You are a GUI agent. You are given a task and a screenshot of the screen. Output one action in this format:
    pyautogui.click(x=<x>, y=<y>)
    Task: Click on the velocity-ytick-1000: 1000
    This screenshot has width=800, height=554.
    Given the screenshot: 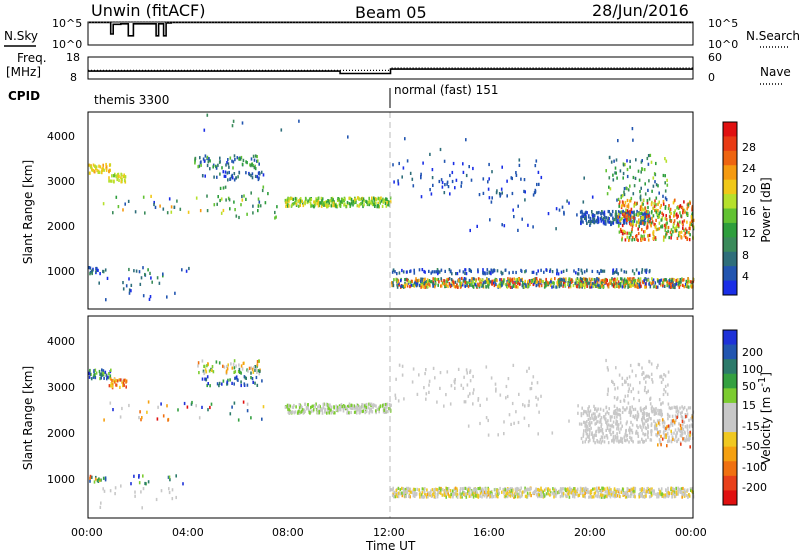 What is the action you would take?
    pyautogui.click(x=61, y=479)
    